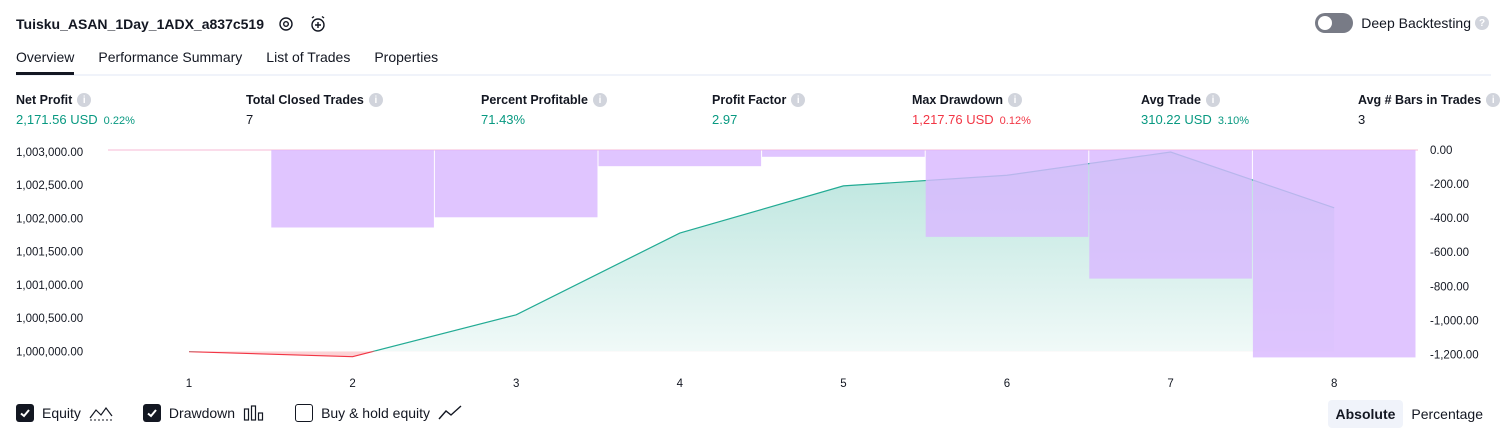  What do you see at coordinates (1334, 23) in the screenshot?
I see `deep-backtesting-toggle` at bounding box center [1334, 23].